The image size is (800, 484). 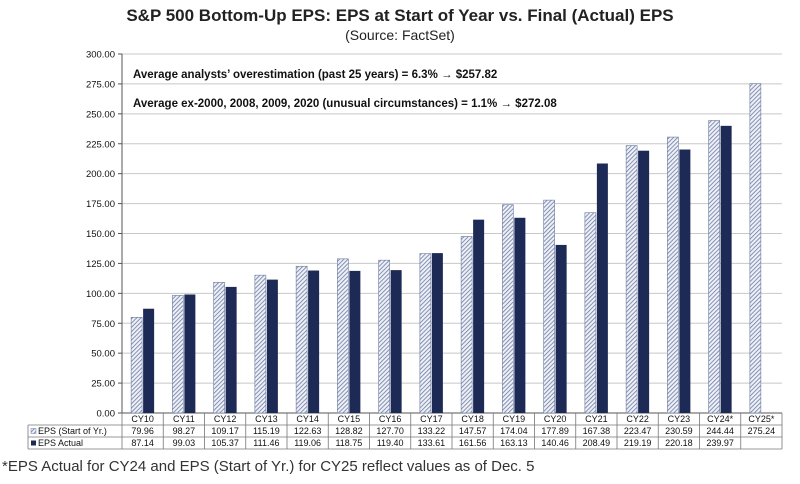 What do you see at coordinates (555, 431) in the screenshot?
I see `data-label: 177.89` at bounding box center [555, 431].